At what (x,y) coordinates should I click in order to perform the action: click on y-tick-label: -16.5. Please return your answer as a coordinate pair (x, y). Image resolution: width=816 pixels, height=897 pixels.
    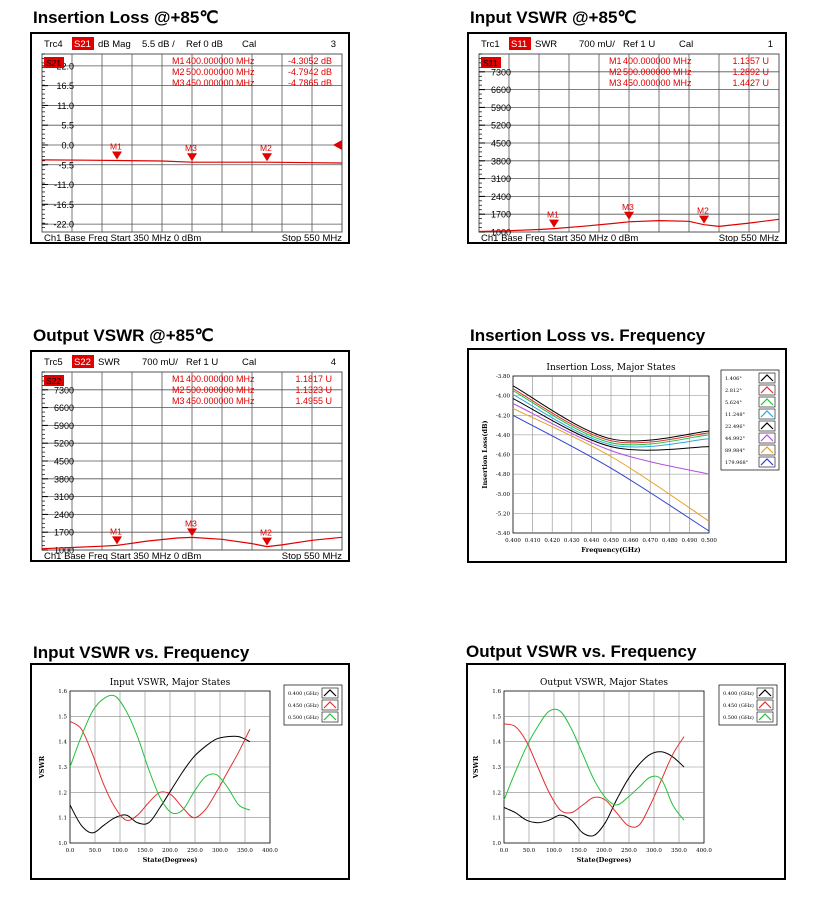
    Looking at the image, I should click on (63, 205).